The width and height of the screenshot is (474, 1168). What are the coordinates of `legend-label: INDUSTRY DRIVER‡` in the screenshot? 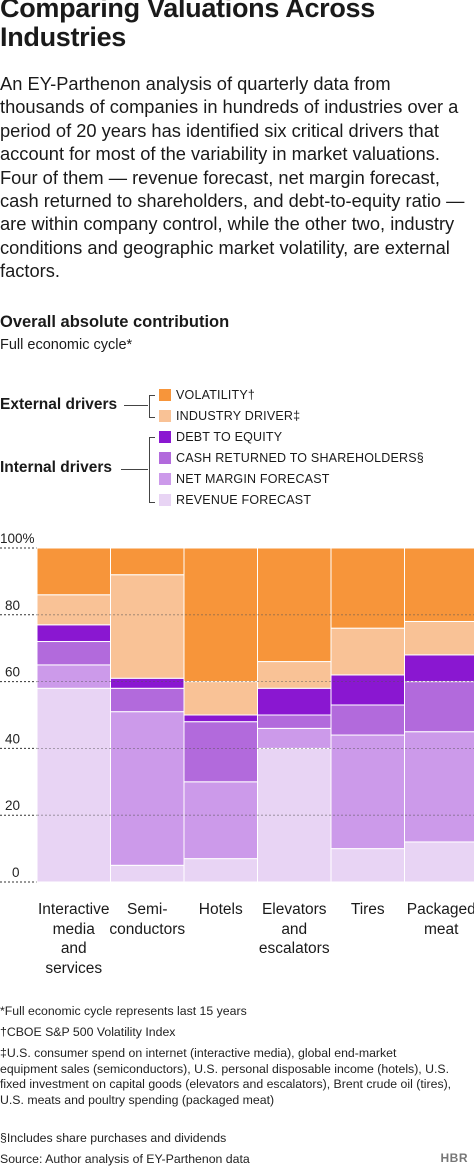 It's located at (238, 416).